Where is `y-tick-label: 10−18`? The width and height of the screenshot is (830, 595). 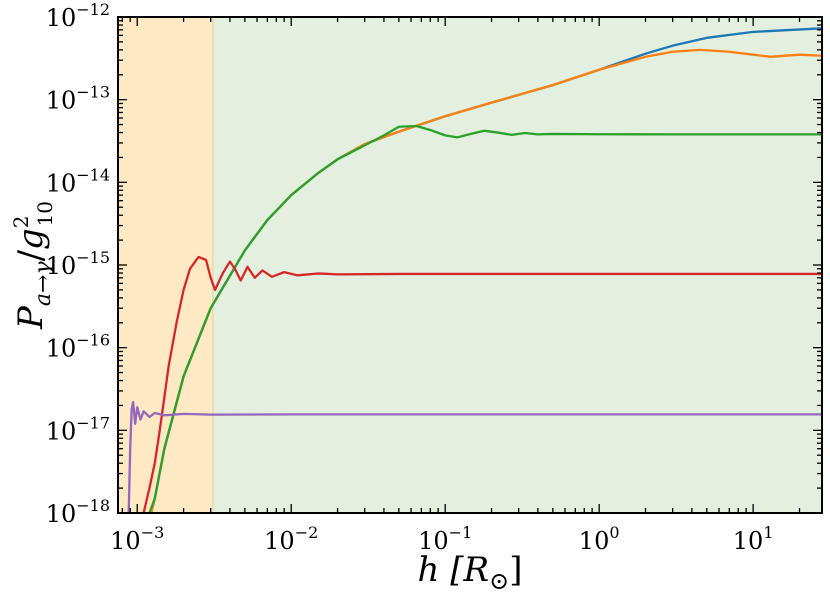 y-tick-label: 10−18 is located at coordinates (78, 512).